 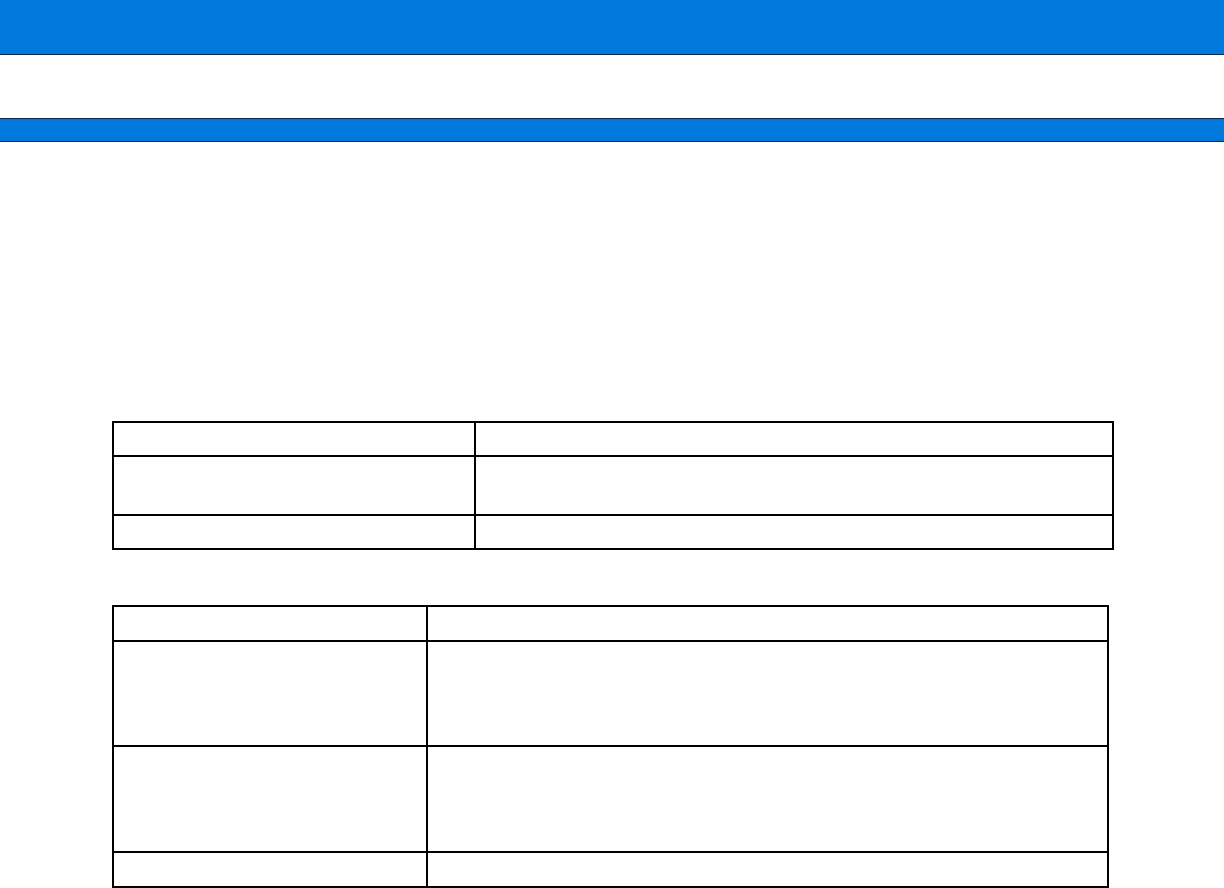 I want to click on top-header-bar, so click(x=612, y=27).